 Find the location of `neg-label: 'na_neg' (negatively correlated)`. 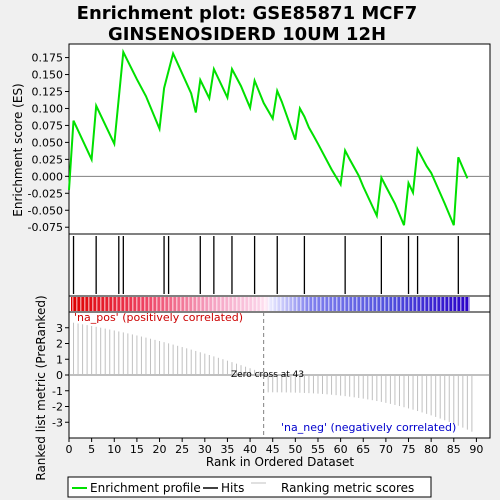

neg-label: 'na_neg' (negatively correlated) is located at coordinates (368, 427).